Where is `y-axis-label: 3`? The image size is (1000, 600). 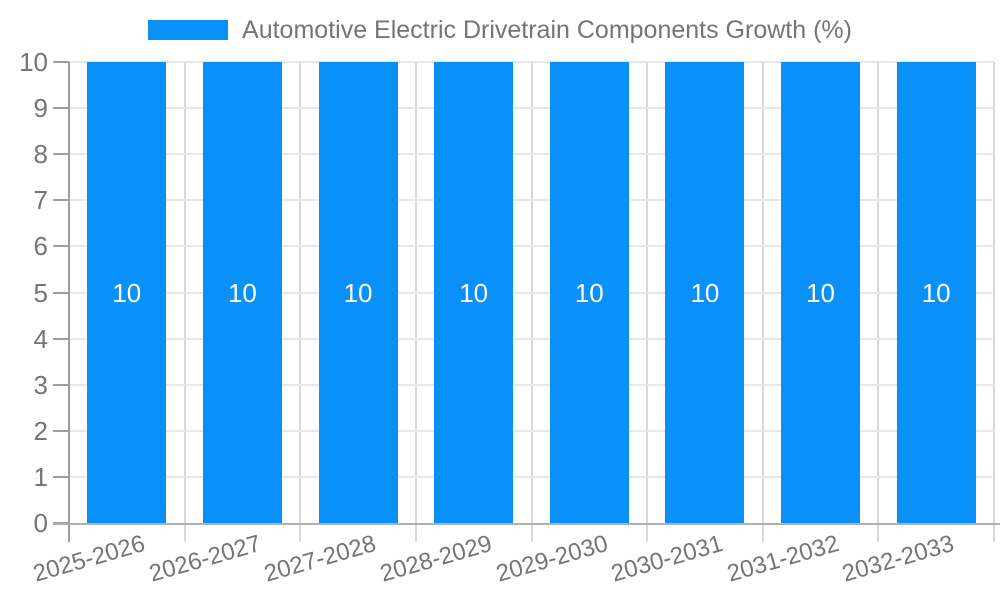
y-axis-label: 3 is located at coordinates (40, 384).